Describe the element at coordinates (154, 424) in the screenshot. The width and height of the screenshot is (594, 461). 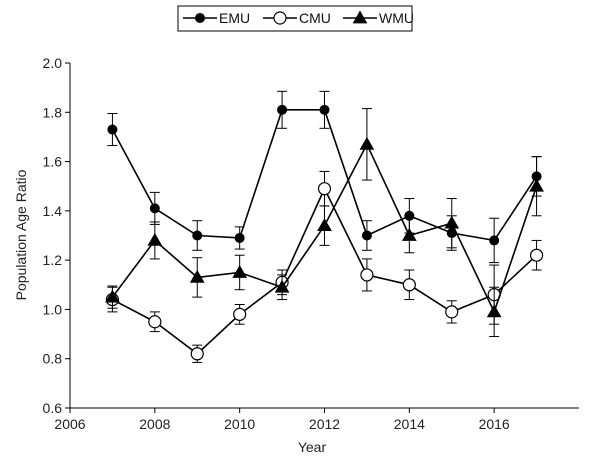
I see `x-tick-label: 2008` at that location.